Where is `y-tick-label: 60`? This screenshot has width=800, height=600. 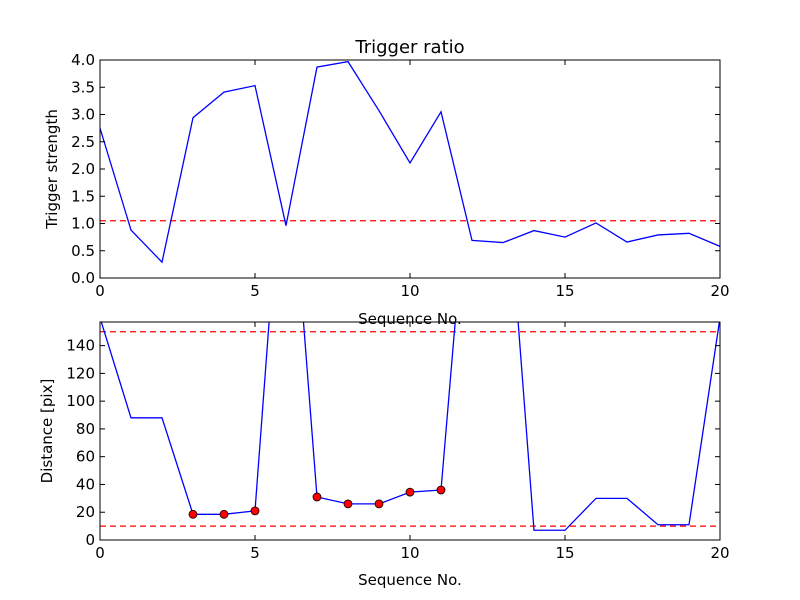
y-tick-label: 60 is located at coordinates (85, 457).